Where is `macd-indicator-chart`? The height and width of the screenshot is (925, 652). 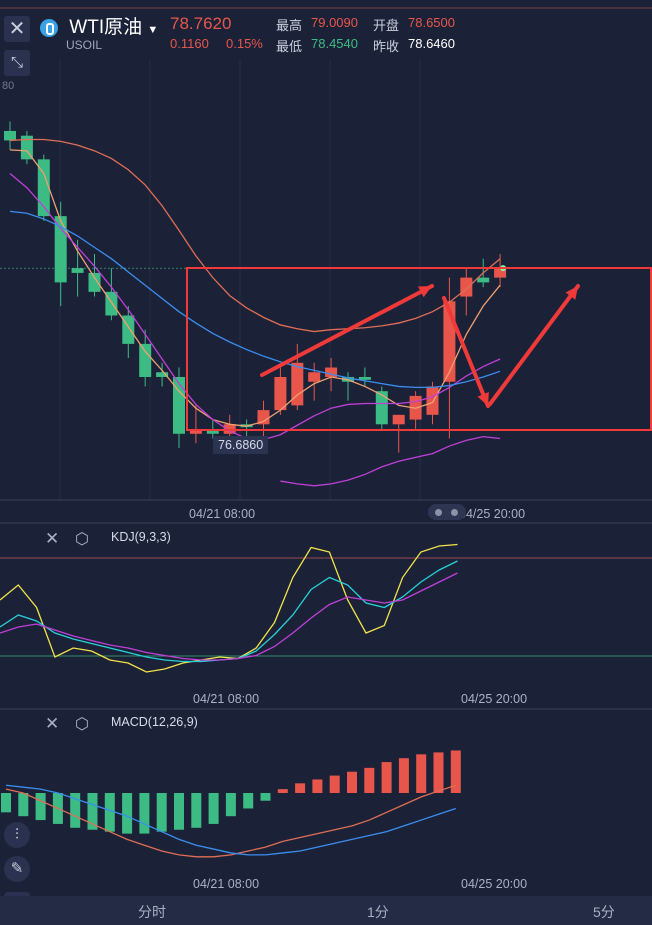 macd-indicator-chart is located at coordinates (231, 804).